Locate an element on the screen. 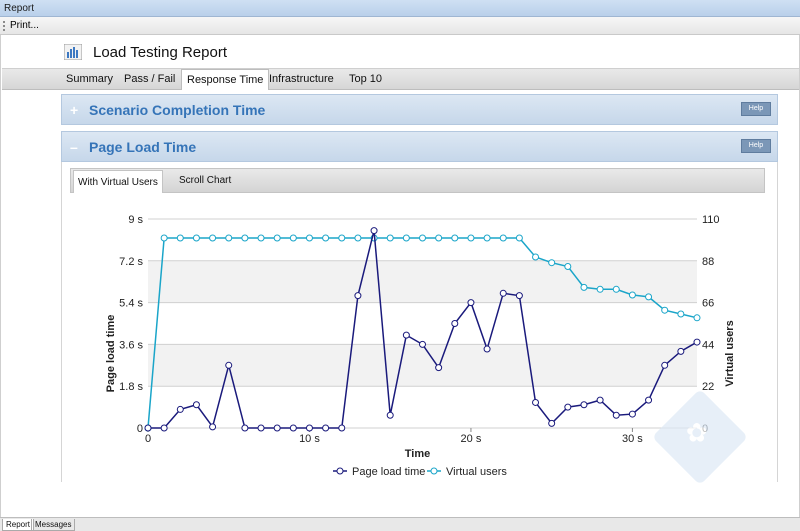 This screenshot has width=800, height=531. tab-response-time: Response Time is located at coordinates (225, 79).